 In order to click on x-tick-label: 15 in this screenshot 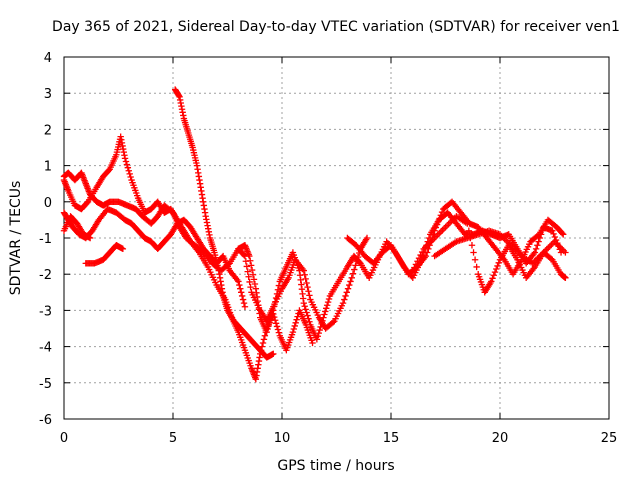, I will do `click(391, 438)`.